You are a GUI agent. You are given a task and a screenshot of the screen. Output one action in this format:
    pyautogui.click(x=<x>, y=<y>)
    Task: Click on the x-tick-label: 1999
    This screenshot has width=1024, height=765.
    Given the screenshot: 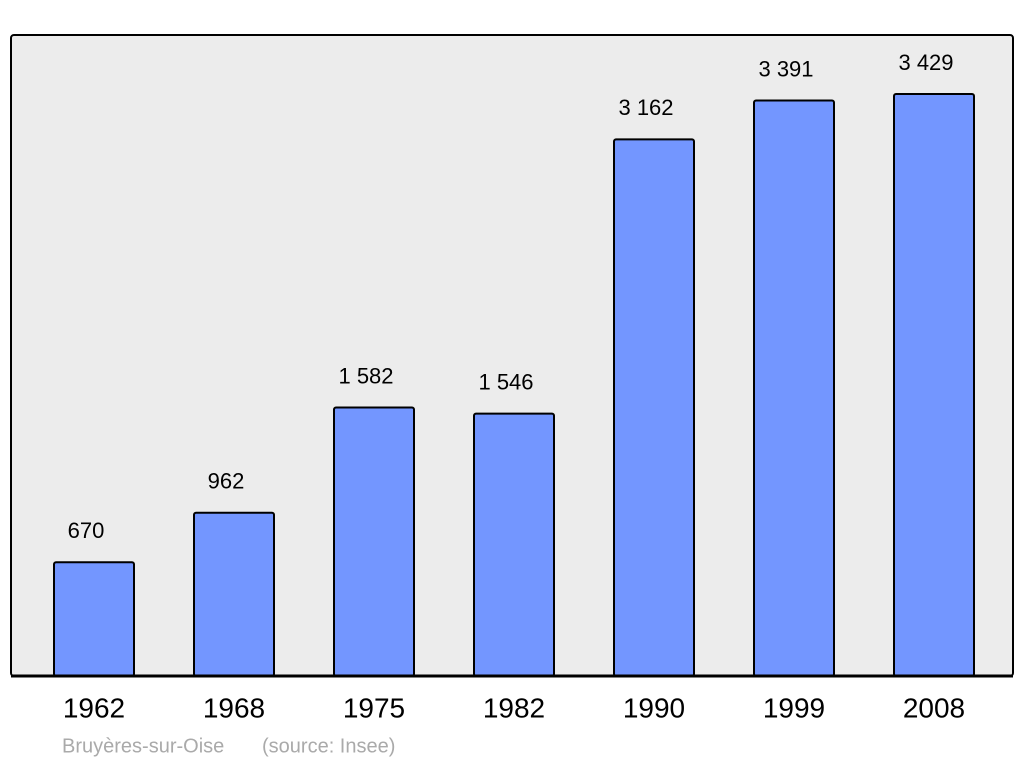 What is the action you would take?
    pyautogui.click(x=794, y=707)
    